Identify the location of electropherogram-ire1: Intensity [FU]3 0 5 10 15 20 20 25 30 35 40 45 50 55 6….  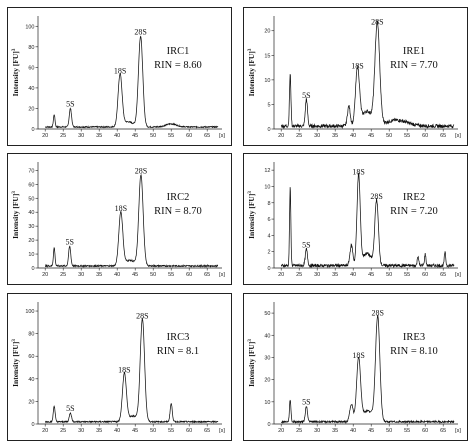
(355, 76).